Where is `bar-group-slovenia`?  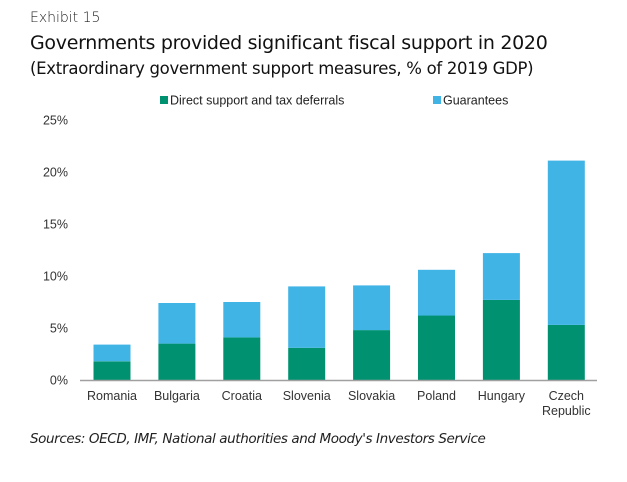
bar-group-slovenia is located at coordinates (307, 333).